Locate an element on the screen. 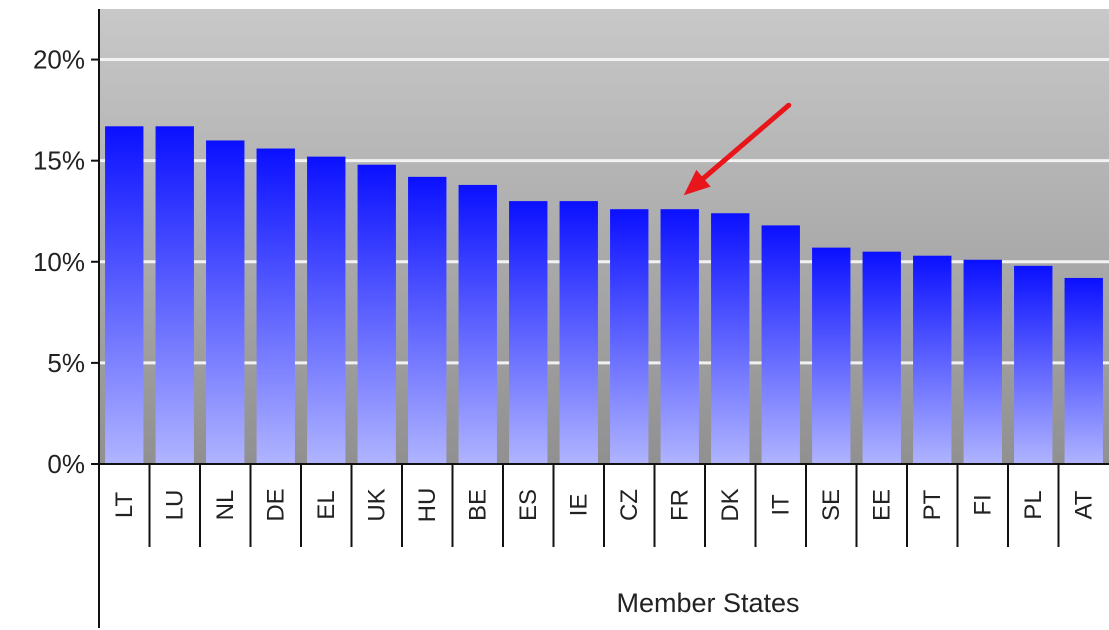 The image size is (1109, 630). x-category-label-pl: PL is located at coordinates (1033, 504).